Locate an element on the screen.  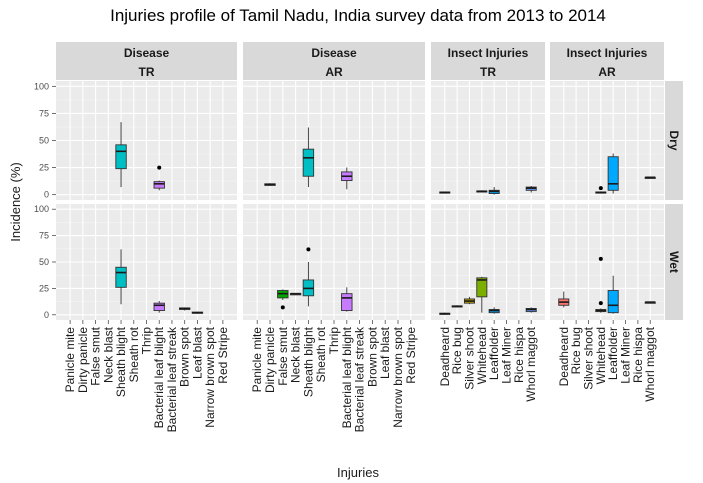
box-rice-bug is located at coordinates (457, 306).